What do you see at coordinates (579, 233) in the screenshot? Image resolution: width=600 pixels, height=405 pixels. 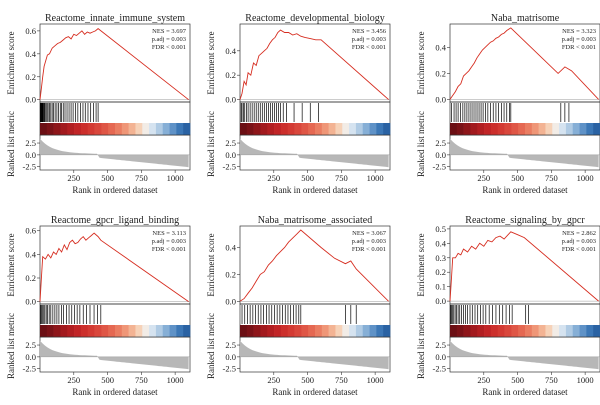 I see `stats-line: NES = 2.862` at bounding box center [579, 233].